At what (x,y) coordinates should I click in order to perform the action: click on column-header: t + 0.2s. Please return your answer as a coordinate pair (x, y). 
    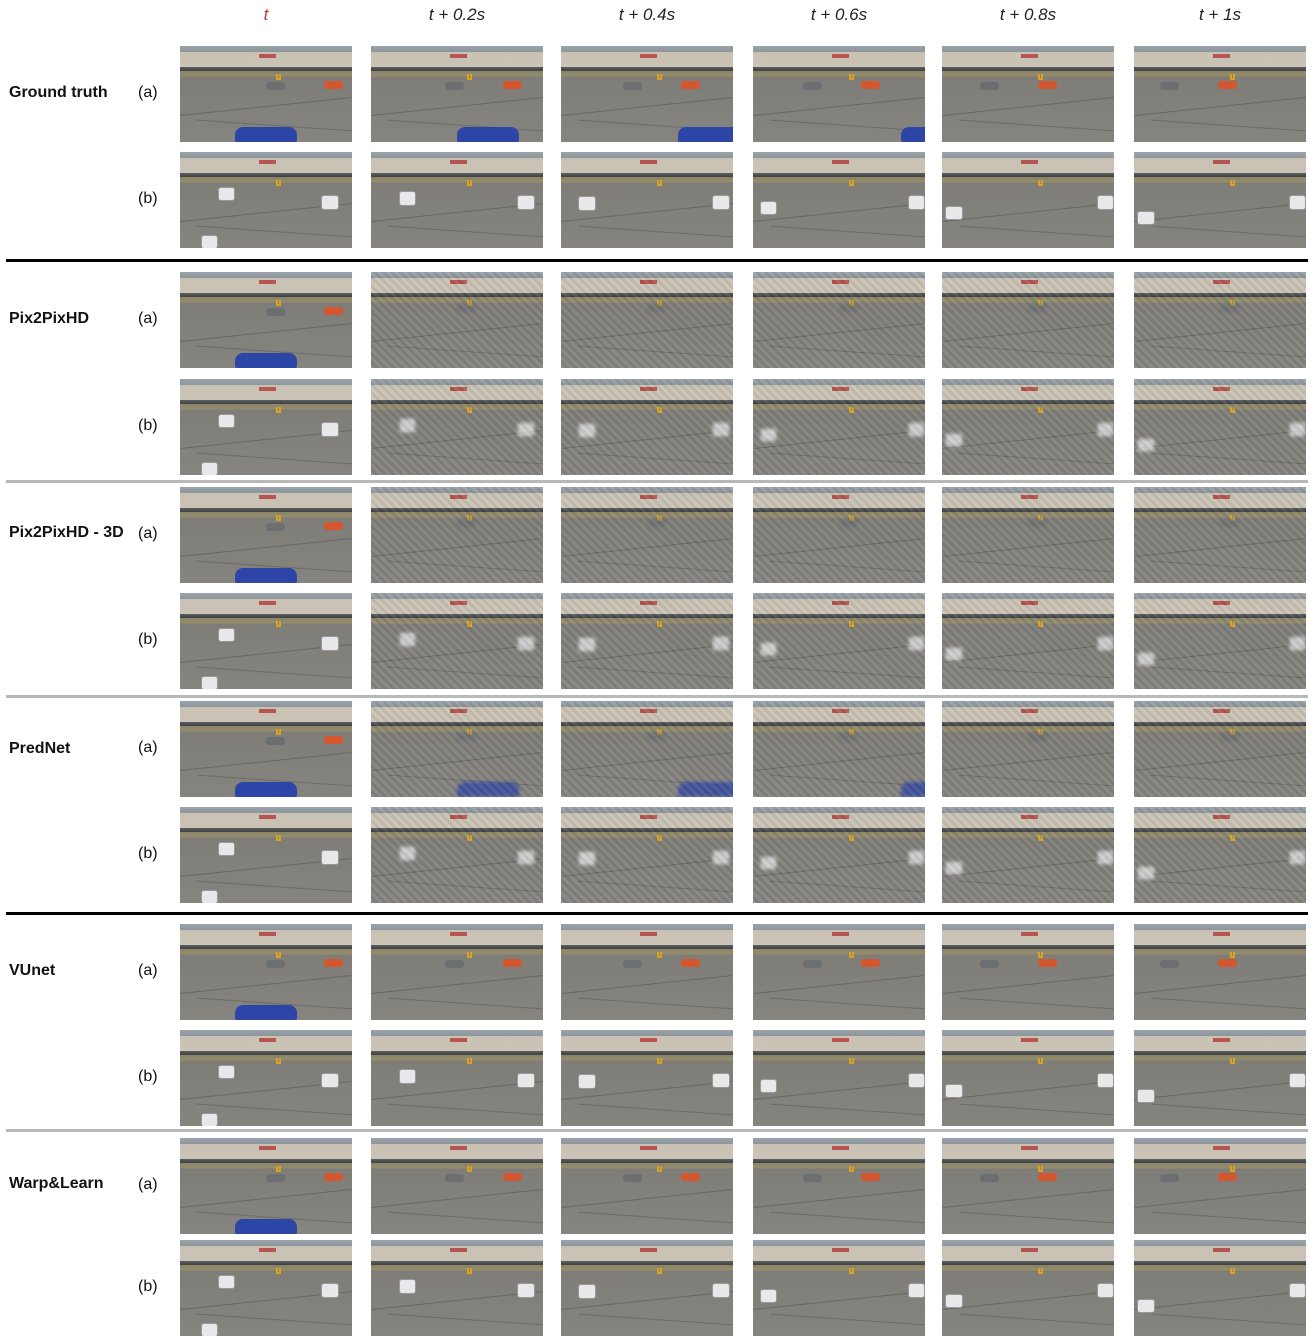
    Looking at the image, I should click on (457, 14).